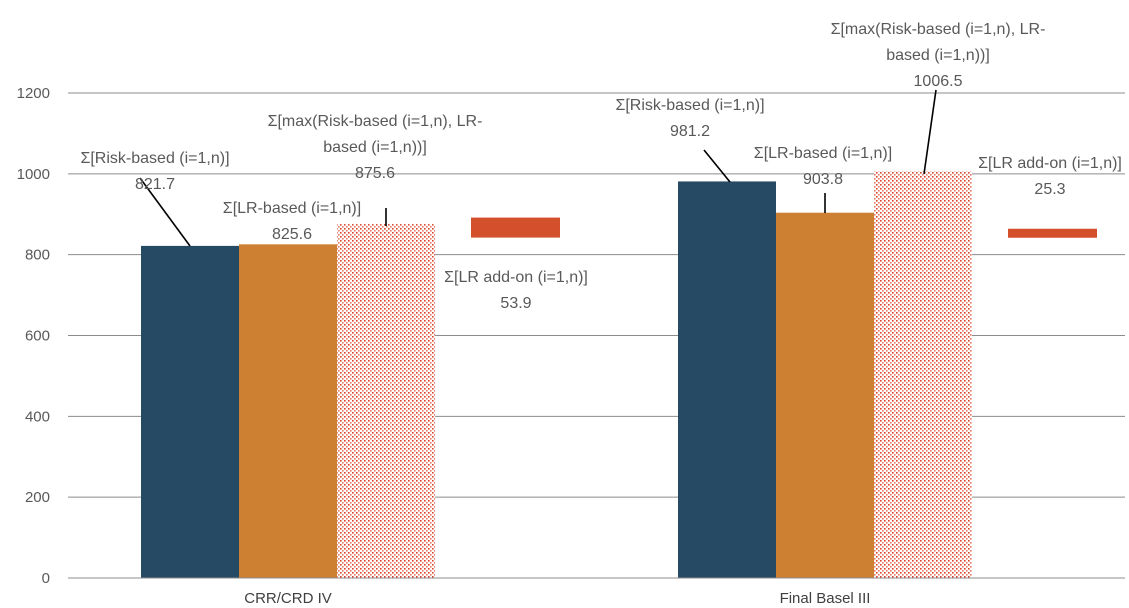  Describe the element at coordinates (596, 592) in the screenshot. I see `axes: CRR/CRD IV Final Basel III` at that location.